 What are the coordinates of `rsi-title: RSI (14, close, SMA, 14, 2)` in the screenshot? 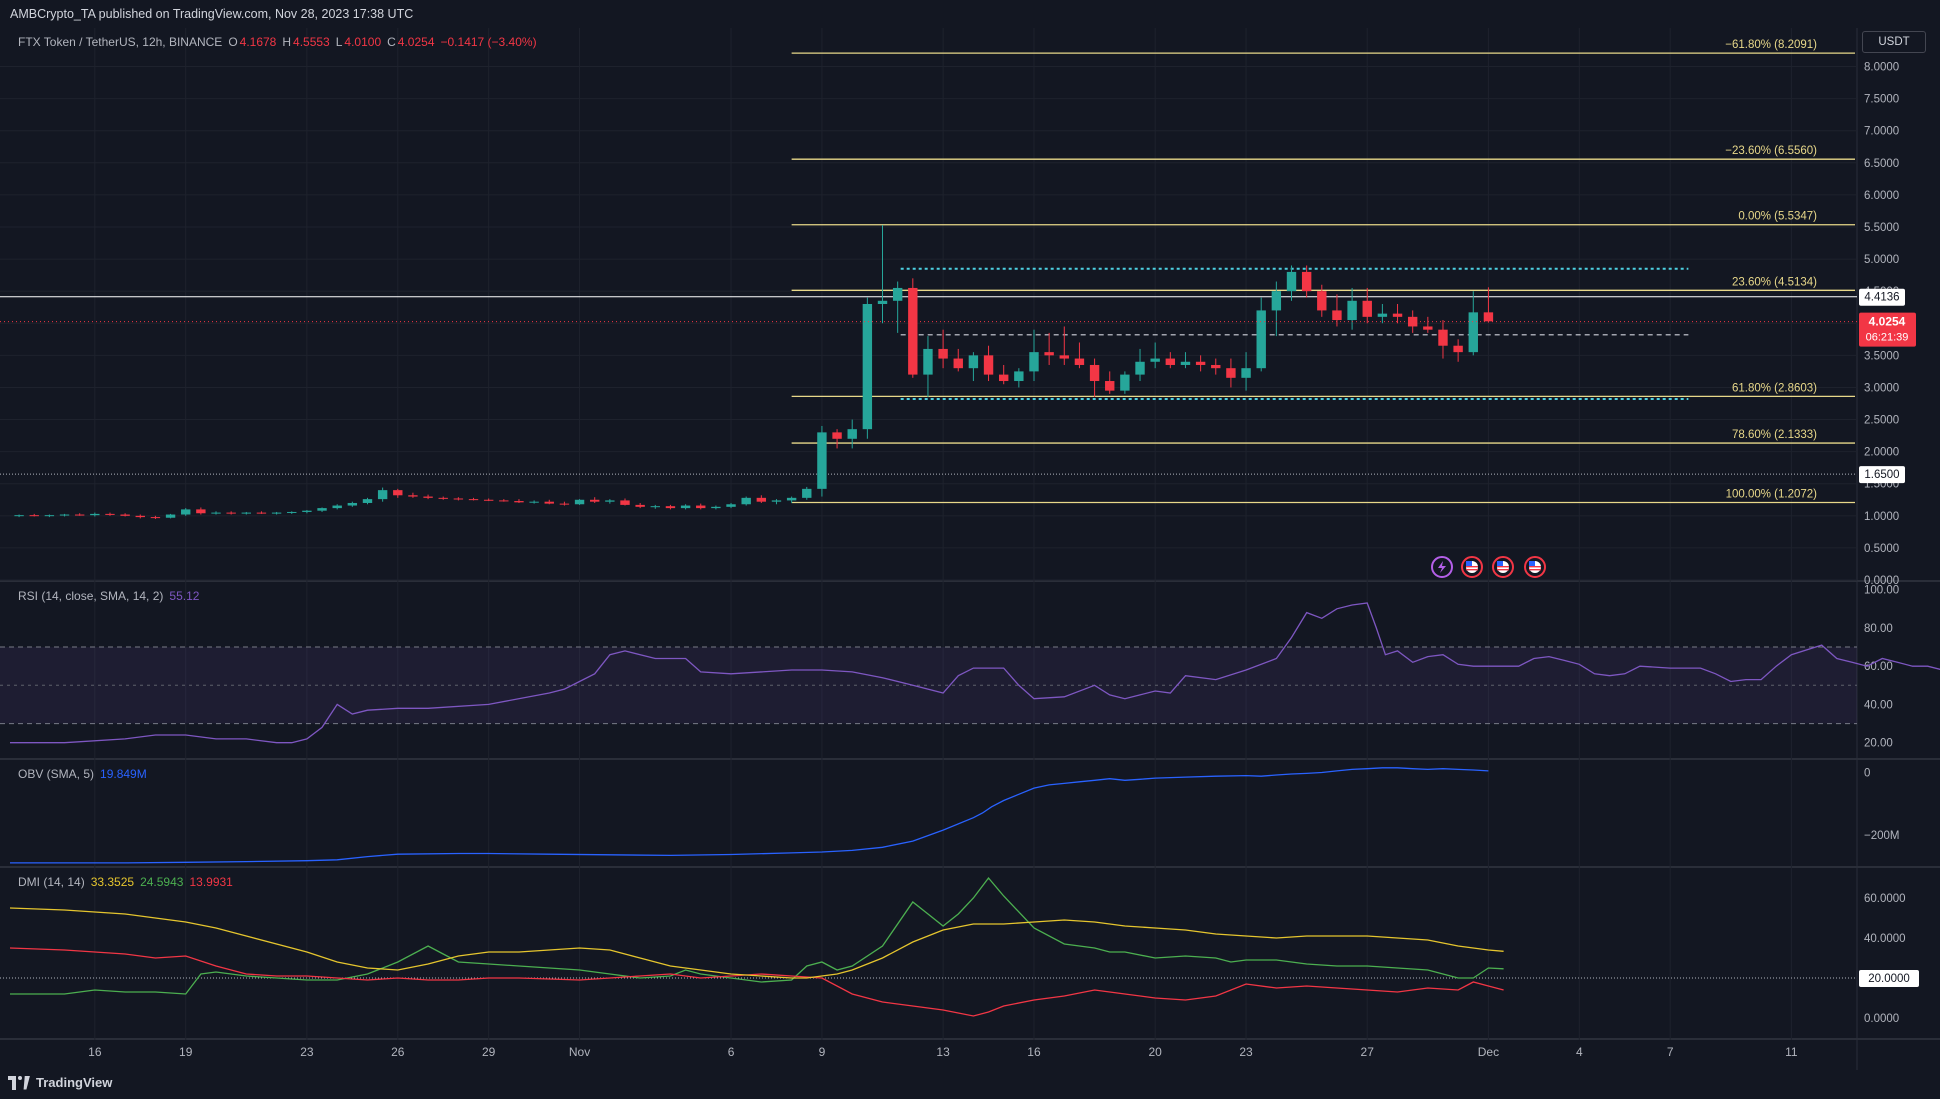 It's located at (91, 596).